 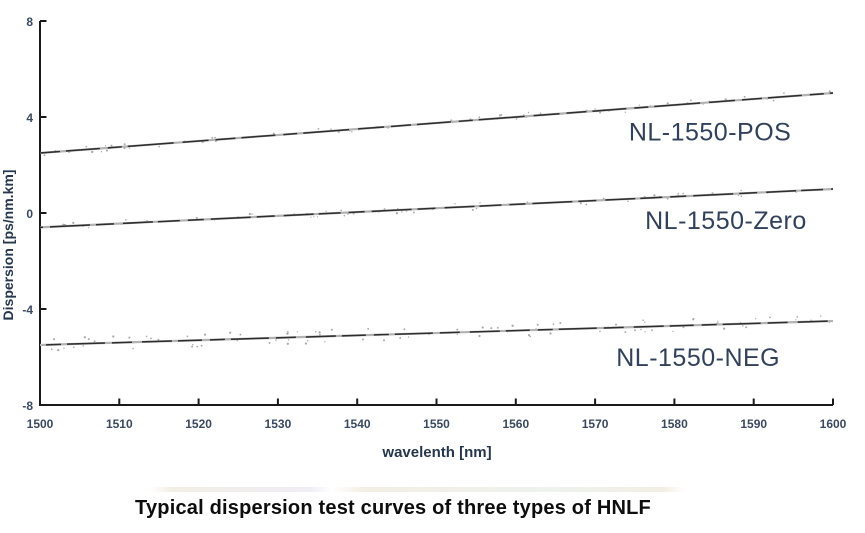 I want to click on x-tick-label: 1510, so click(x=119, y=424).